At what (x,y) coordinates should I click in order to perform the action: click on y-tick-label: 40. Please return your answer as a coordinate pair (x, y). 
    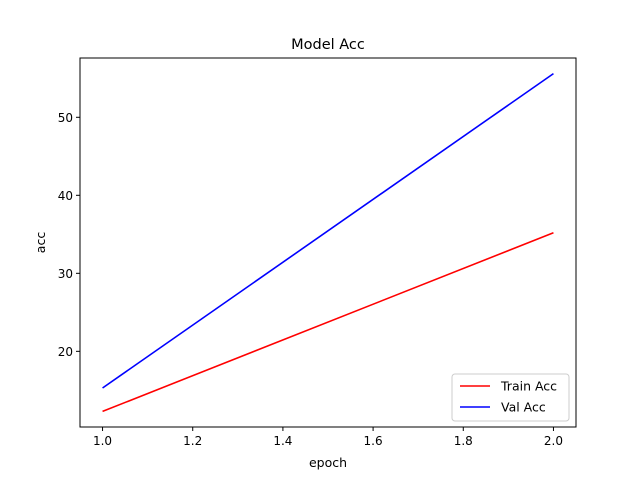
    Looking at the image, I should click on (65, 196).